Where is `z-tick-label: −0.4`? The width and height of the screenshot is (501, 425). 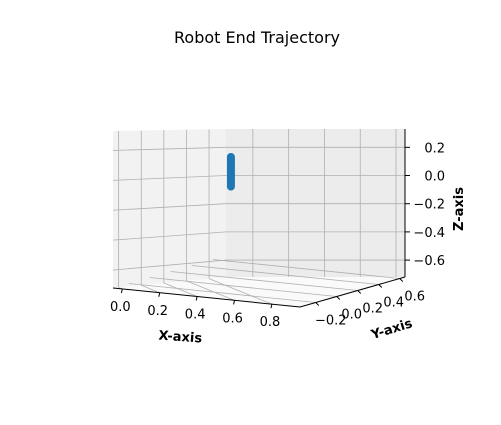 z-tick-label: −0.4 is located at coordinates (429, 233).